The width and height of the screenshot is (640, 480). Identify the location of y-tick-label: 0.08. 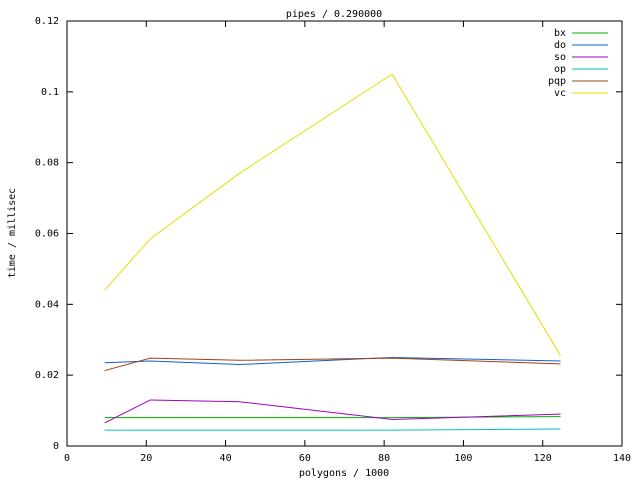
(47, 163).